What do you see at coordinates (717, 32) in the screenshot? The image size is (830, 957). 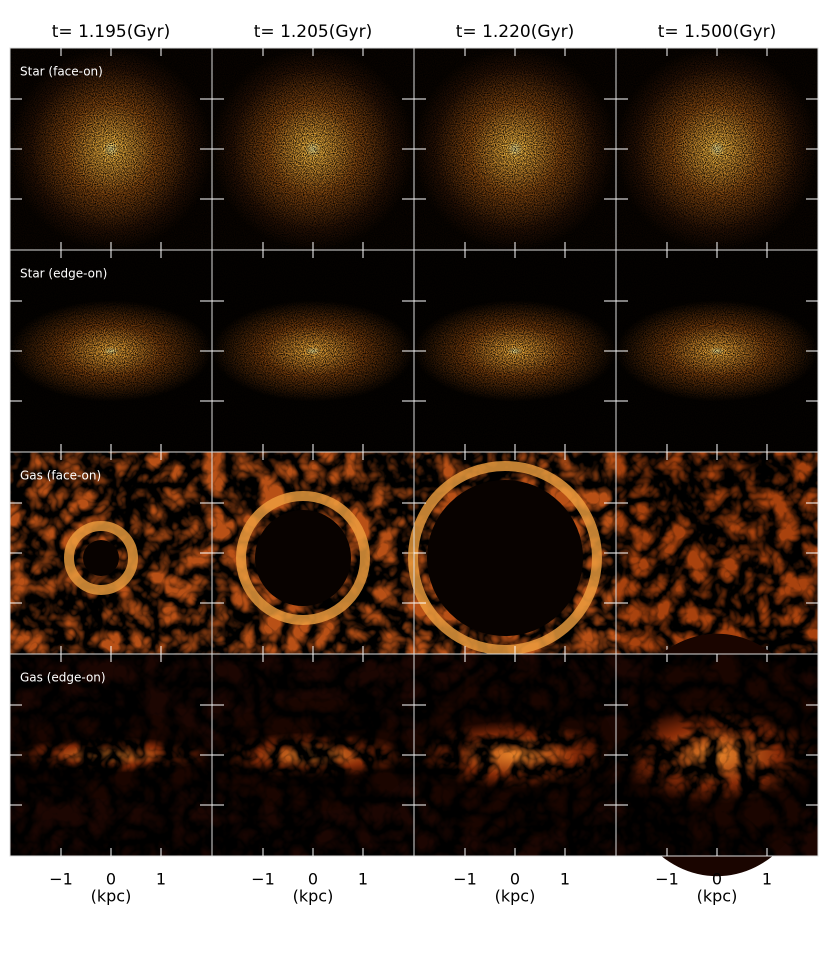 I see `column-title: t= 1.500(Gyr)` at bounding box center [717, 32].